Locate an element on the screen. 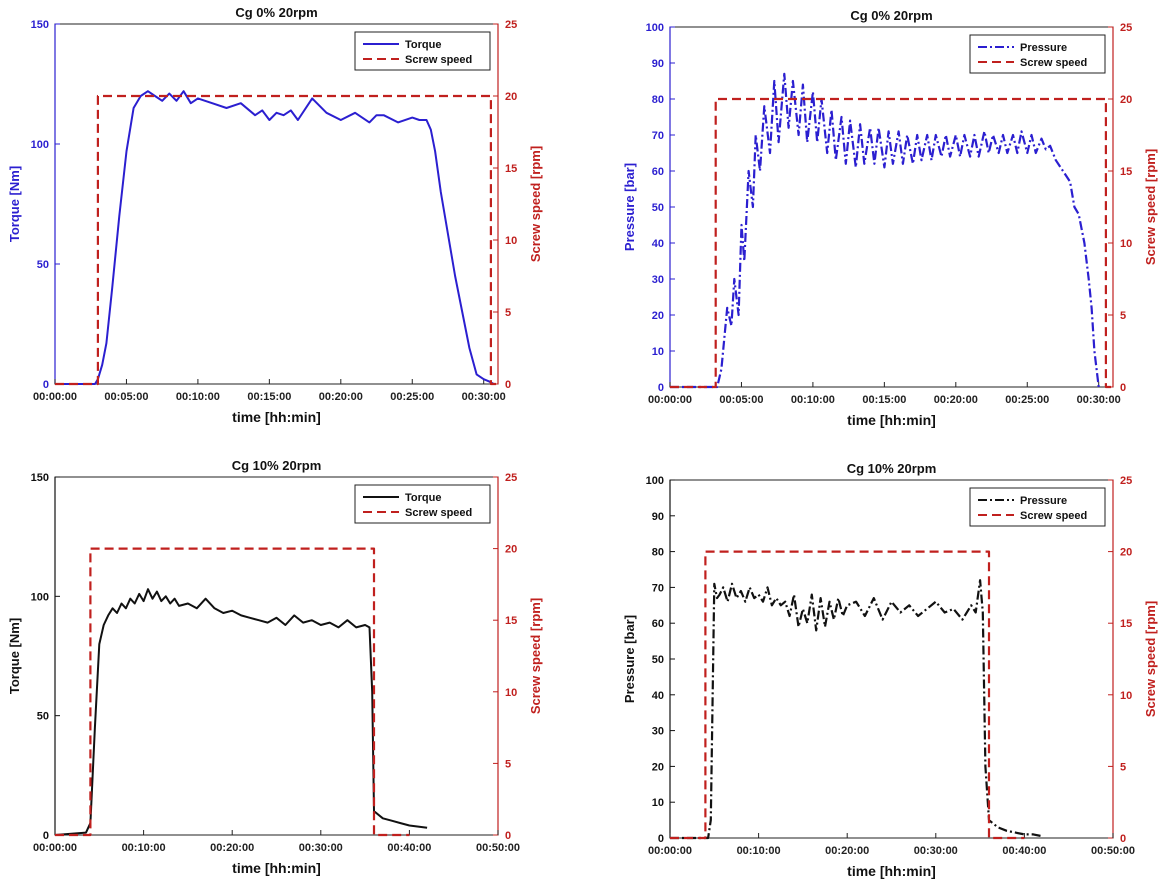 Image resolution: width=1174 pixels, height=886 pixels. legend-label: Torque is located at coordinates (423, 498).